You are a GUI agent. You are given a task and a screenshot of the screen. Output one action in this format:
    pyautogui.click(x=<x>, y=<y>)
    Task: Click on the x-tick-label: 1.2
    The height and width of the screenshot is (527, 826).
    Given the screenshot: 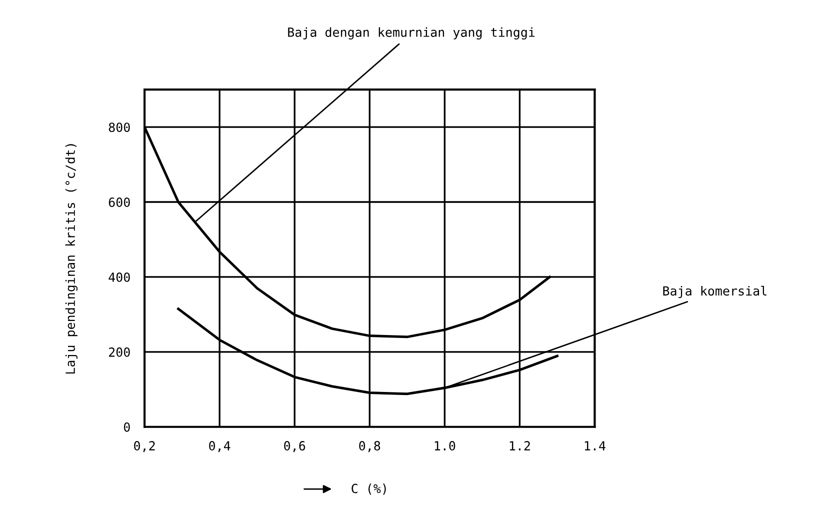 What is the action you would take?
    pyautogui.click(x=520, y=445)
    